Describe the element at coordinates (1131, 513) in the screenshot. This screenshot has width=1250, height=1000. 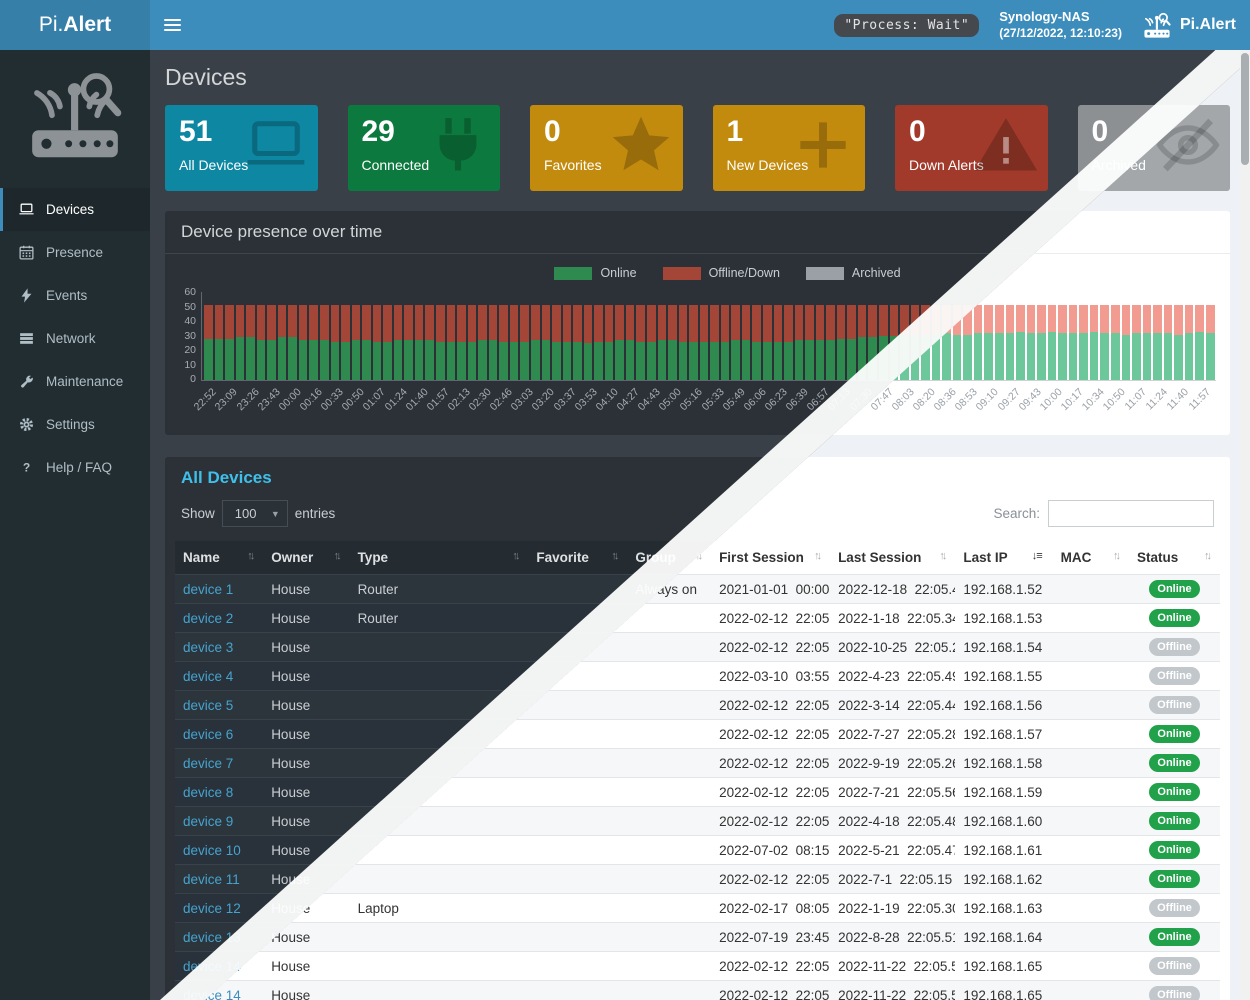
I see `search-input` at that location.